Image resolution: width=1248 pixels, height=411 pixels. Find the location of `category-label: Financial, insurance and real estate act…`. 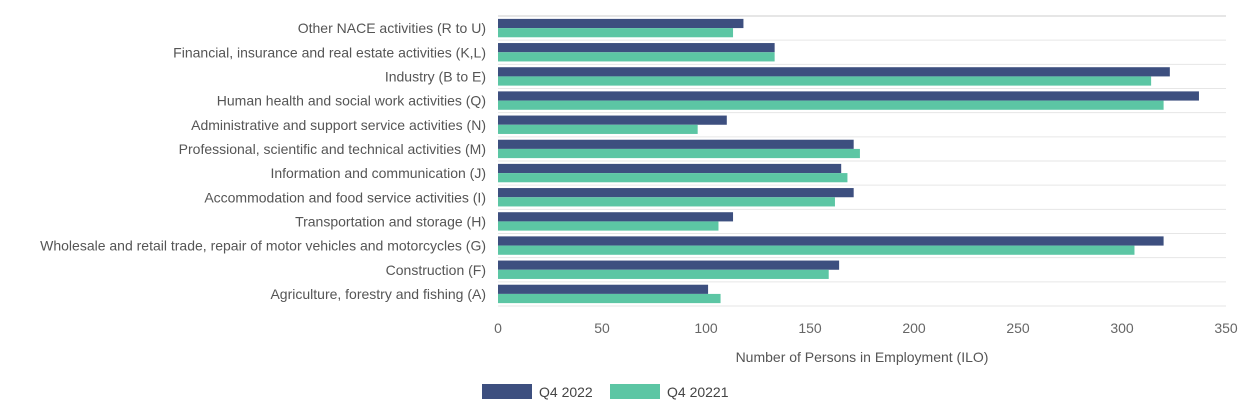

category-label: Financial, insurance and real estate act… is located at coordinates (329, 52).